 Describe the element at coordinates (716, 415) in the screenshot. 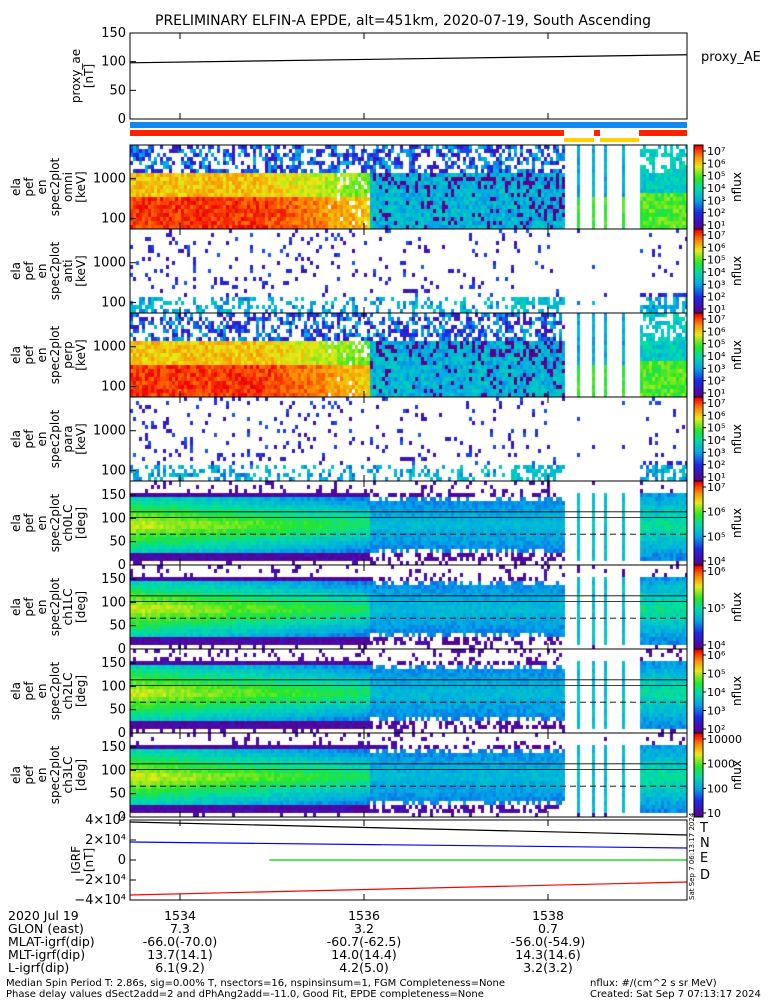

I see `colorbar-tick-label: 10⁶` at that location.